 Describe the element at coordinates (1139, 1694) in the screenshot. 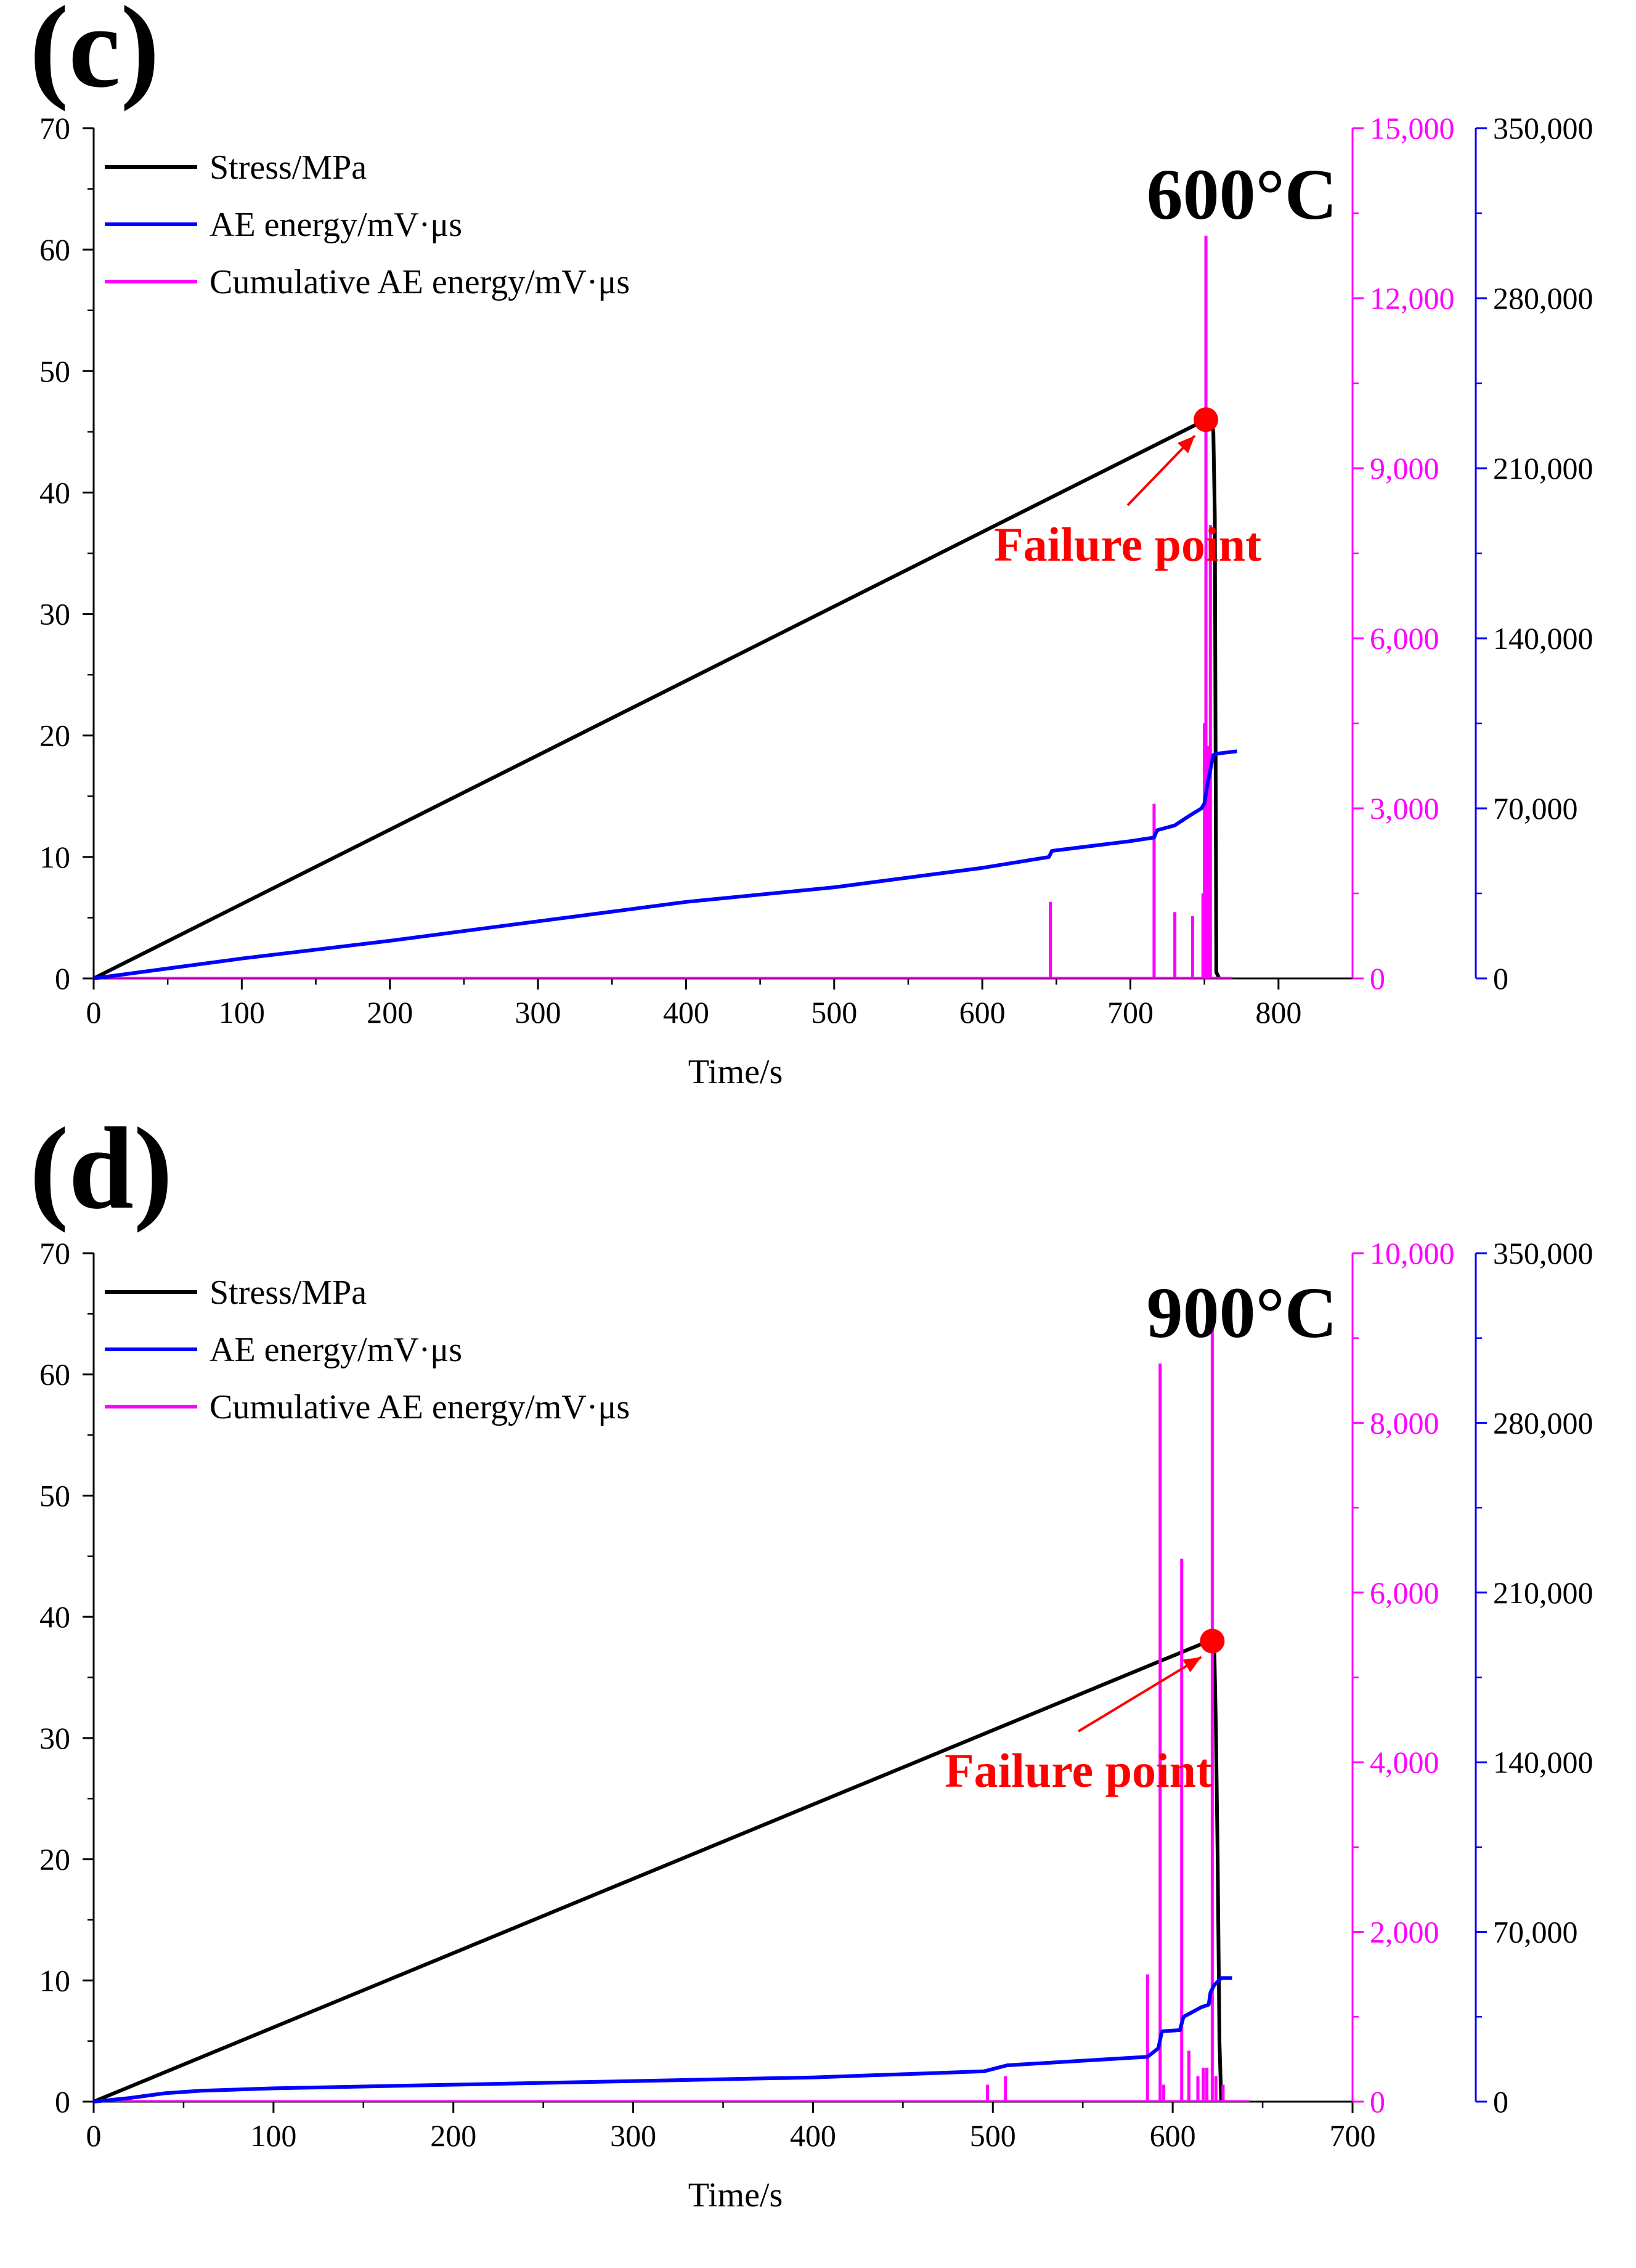

I see `failure-arrow-shaft` at that location.